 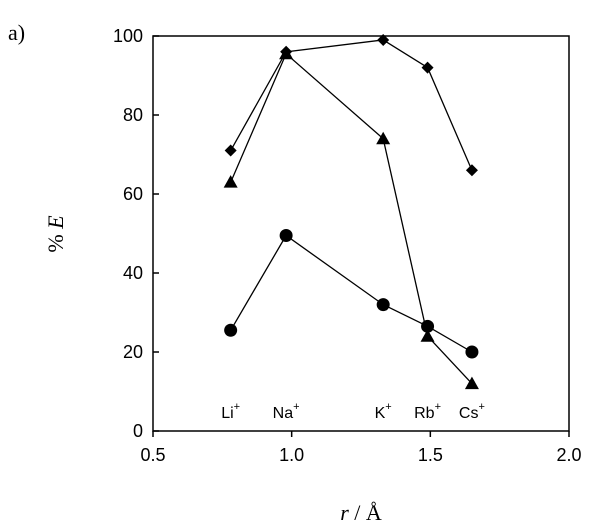 I want to click on ion-label-base: Li, so click(x=227, y=413).